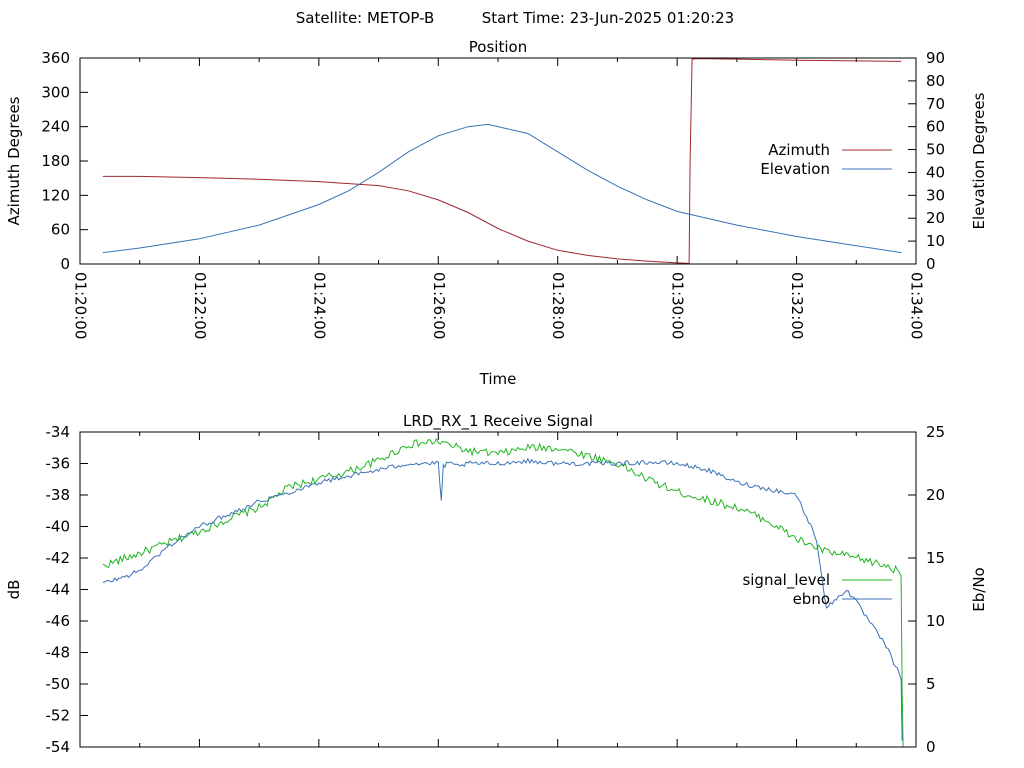 The image size is (1024, 768). I want to click on x-tick-label: 01:22:00, so click(200, 305).